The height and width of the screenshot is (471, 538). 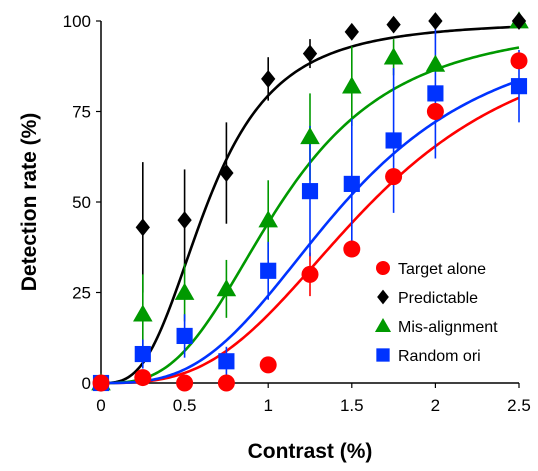 I want to click on y-tick-label: 25, so click(x=81, y=293).